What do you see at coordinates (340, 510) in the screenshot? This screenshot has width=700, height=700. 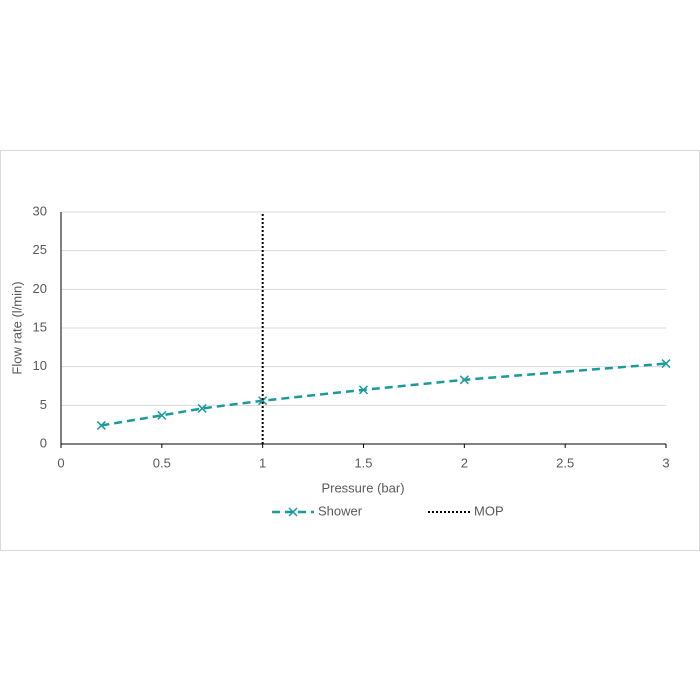 I see `legend-label: Shower` at bounding box center [340, 510].